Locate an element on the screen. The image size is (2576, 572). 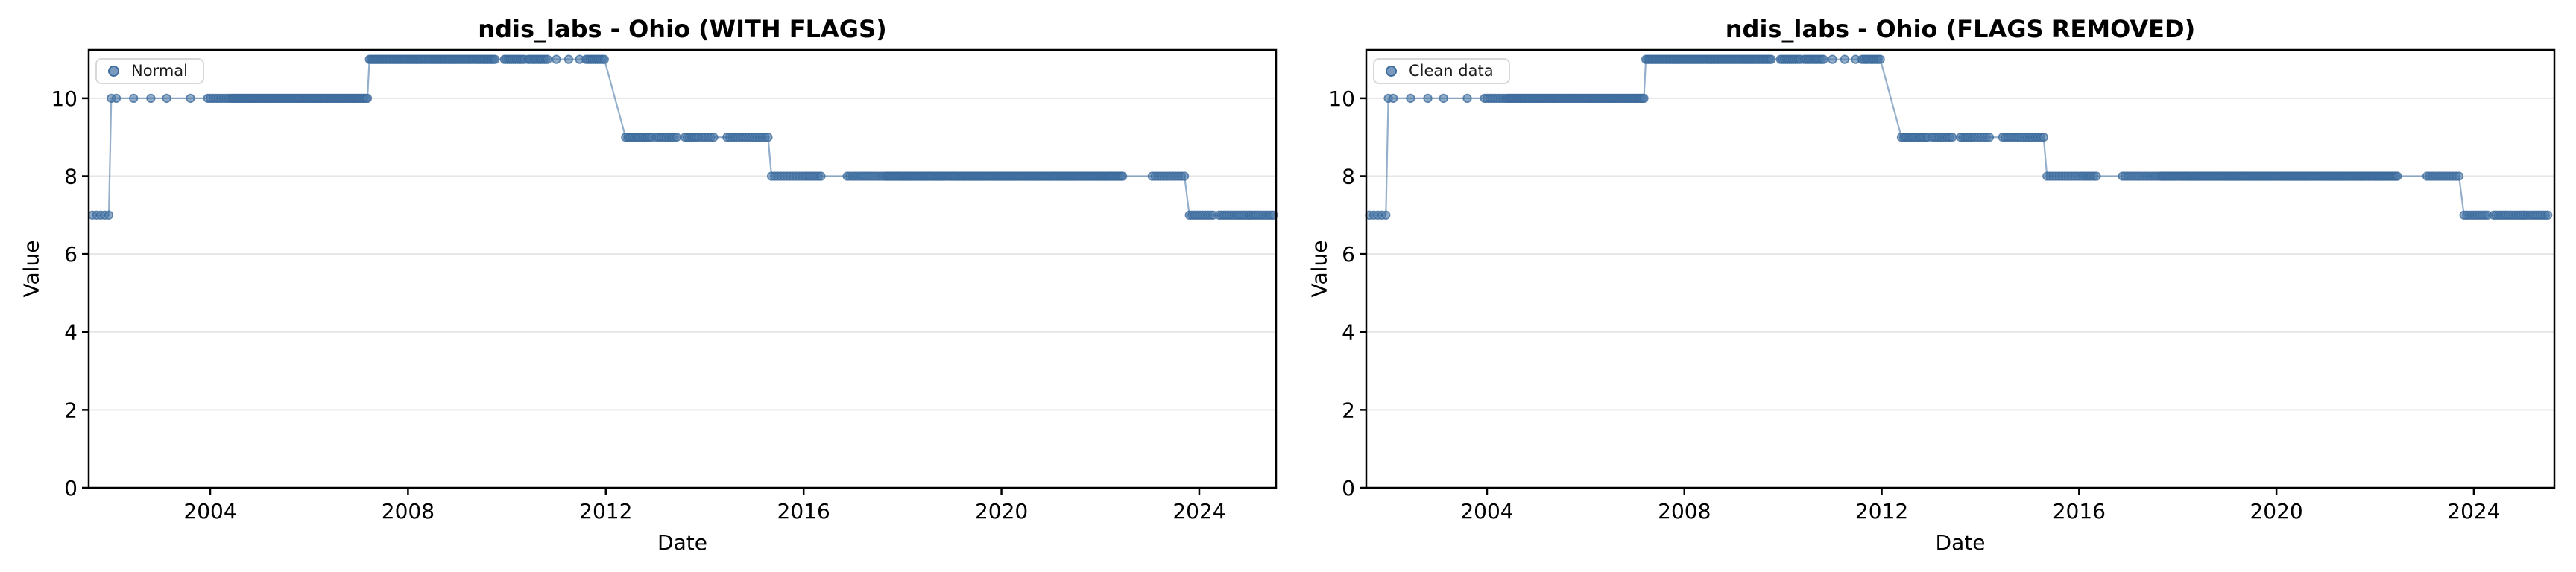
legend-label: Normal is located at coordinates (160, 71).